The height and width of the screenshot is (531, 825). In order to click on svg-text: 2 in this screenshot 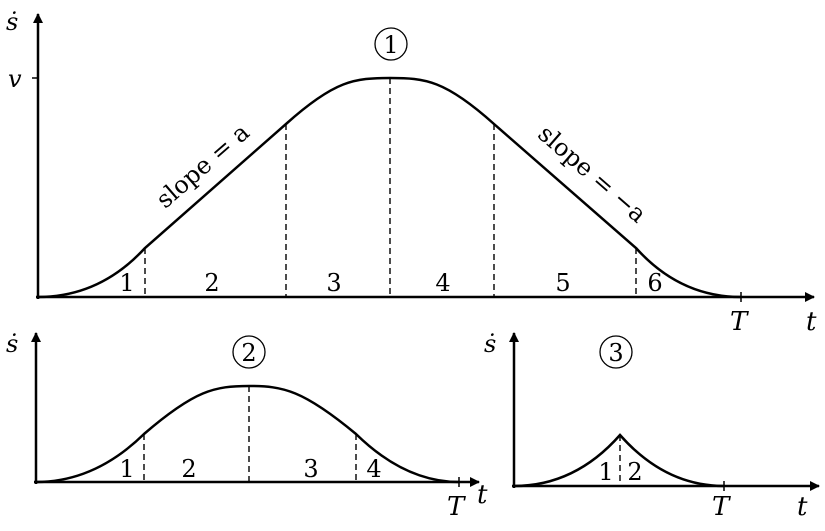, I will do `click(248, 353)`.